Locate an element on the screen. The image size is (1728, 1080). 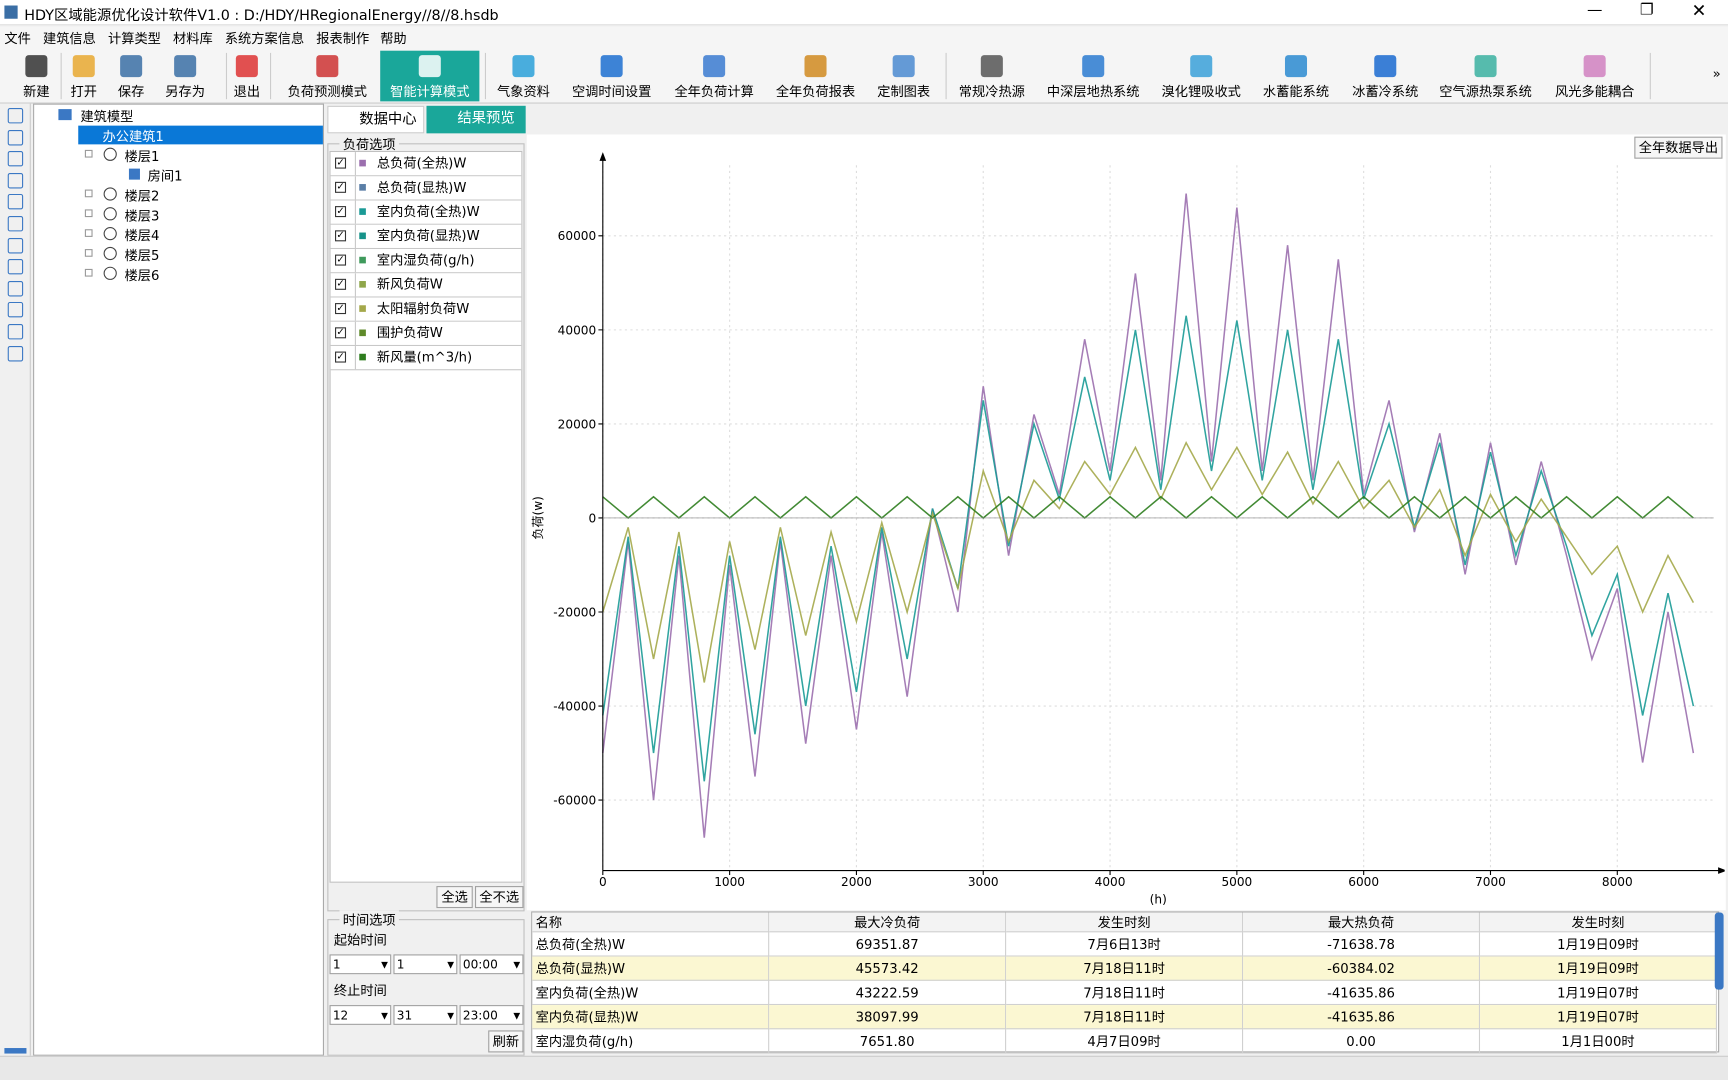
tree-floor: 楼层3 is located at coordinates (142, 216).